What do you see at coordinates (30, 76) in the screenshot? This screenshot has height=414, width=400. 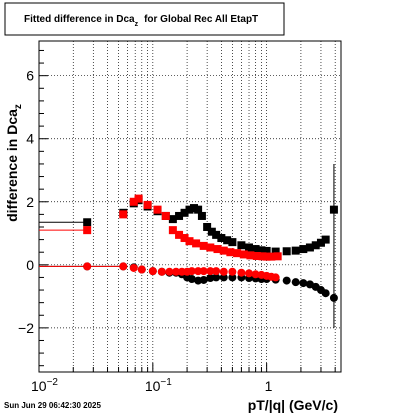 I see `y-tick-label: 6` at bounding box center [30, 76].